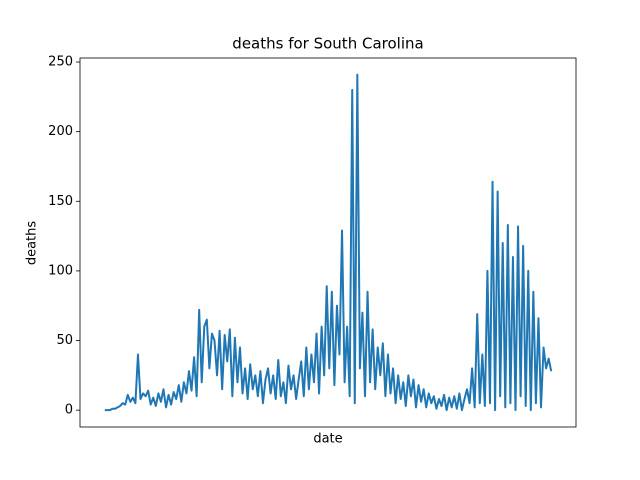  Describe the element at coordinates (327, 44) in the screenshot. I see `chart-title: deaths for South Carolina` at that location.